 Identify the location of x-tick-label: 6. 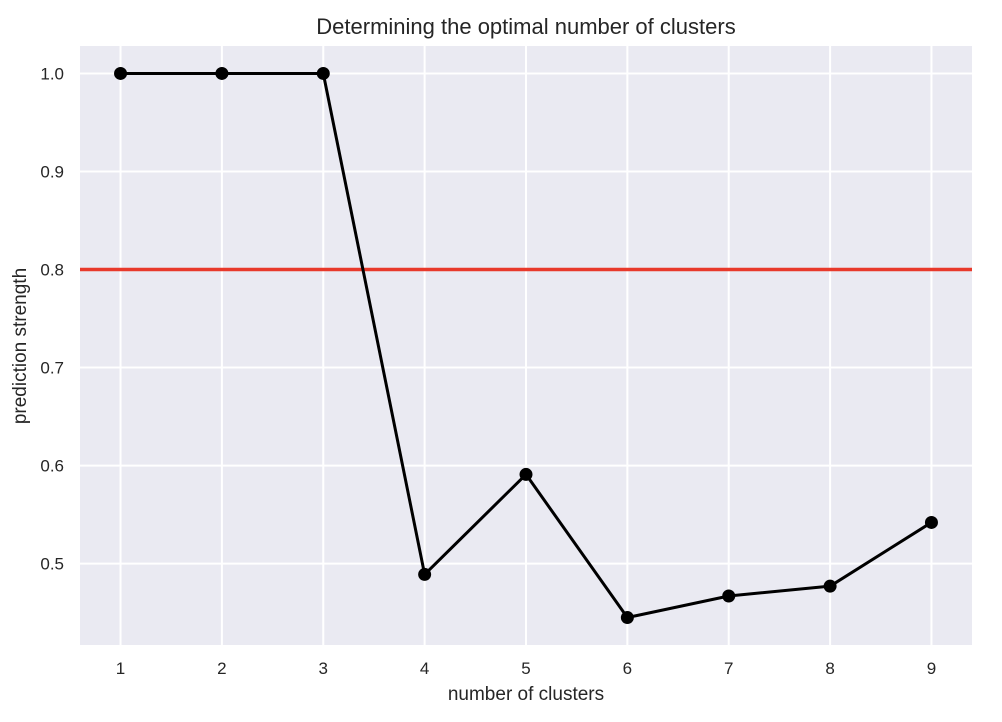
(627, 668).